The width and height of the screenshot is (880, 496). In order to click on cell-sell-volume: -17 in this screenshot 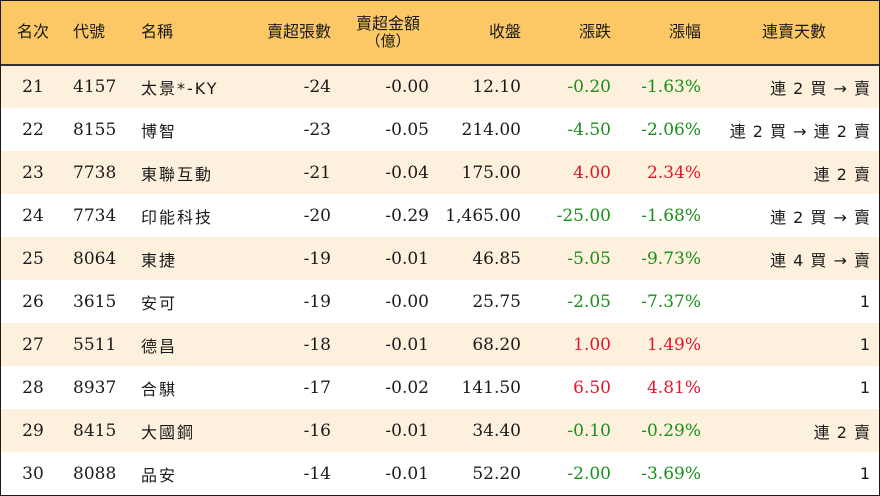, I will do `click(317, 387)`.